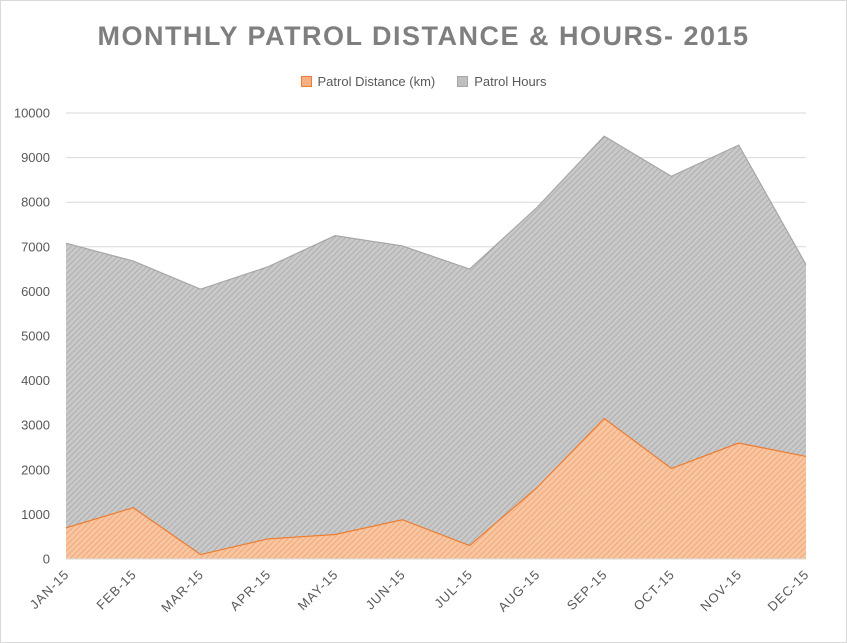  What do you see at coordinates (519, 591) in the screenshot?
I see `x-tick-label: AUG-15` at bounding box center [519, 591].